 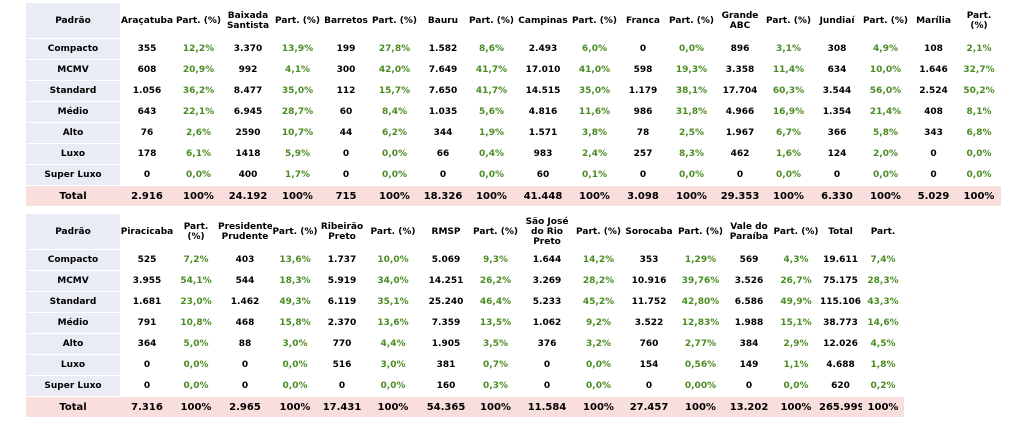 I want to click on percent-cell: 23,0%, so click(x=196, y=302).